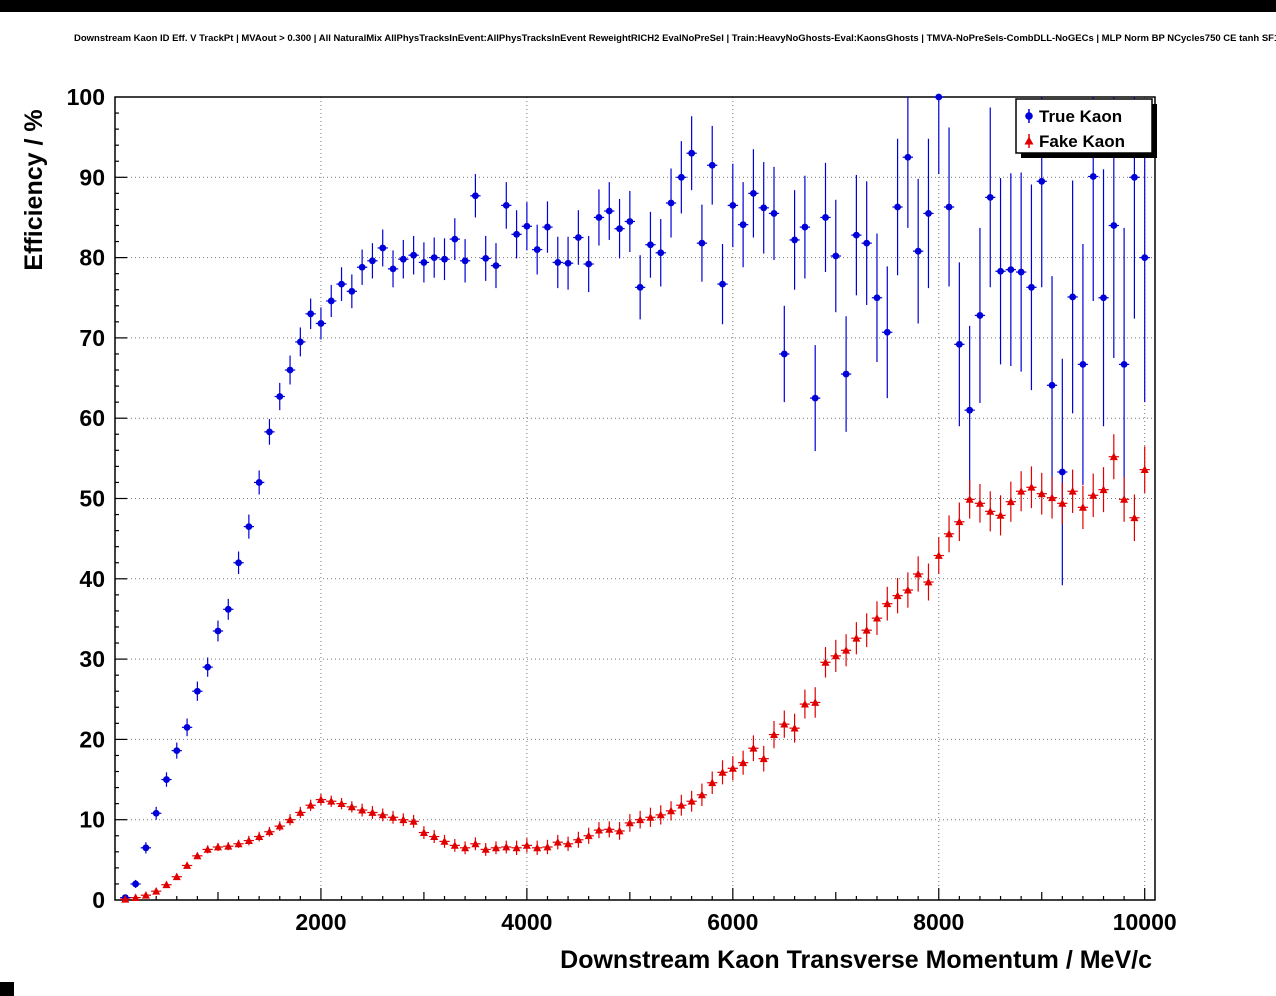 The width and height of the screenshot is (1276, 996). What do you see at coordinates (92, 820) in the screenshot?
I see `y-tick-label: 10` at bounding box center [92, 820].